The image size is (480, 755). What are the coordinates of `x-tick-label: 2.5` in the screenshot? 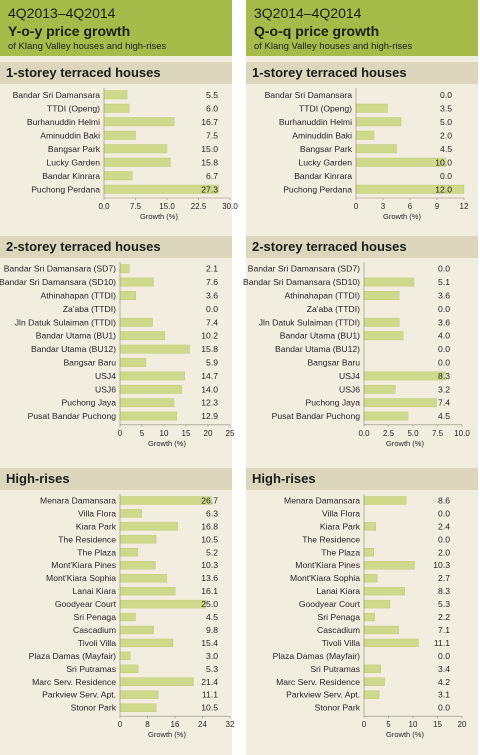 It's located at (389, 433).